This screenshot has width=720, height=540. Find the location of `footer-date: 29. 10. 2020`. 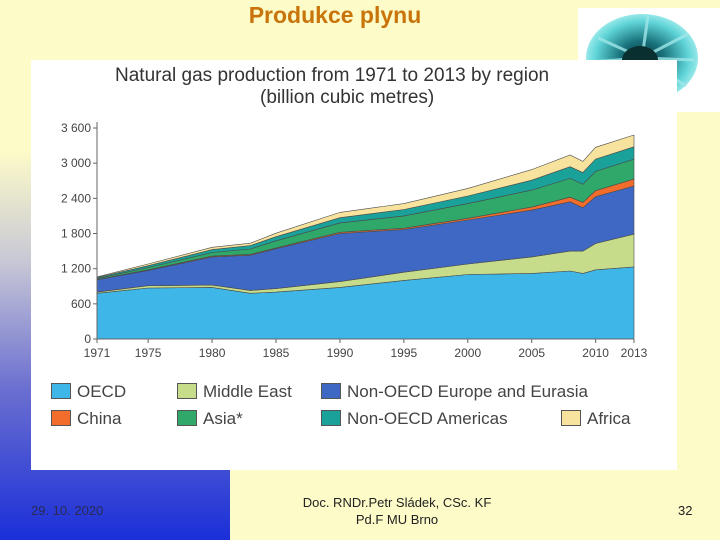

footer-date: 29. 10. 2020 is located at coordinates (67, 510).